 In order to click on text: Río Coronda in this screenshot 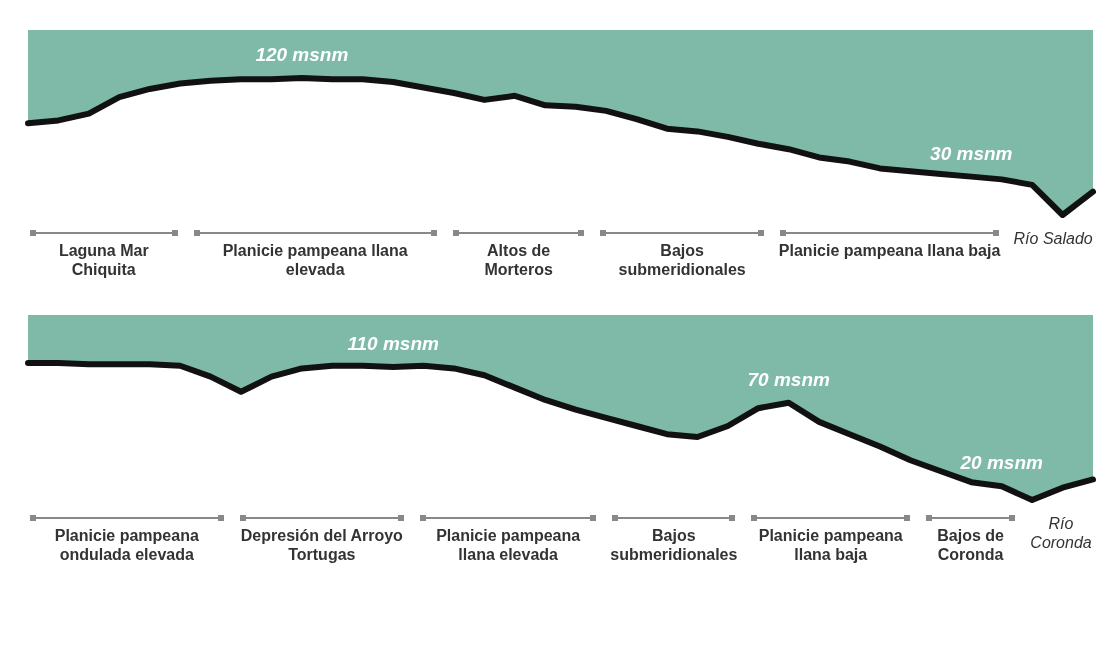, I will do `click(1061, 533)`.